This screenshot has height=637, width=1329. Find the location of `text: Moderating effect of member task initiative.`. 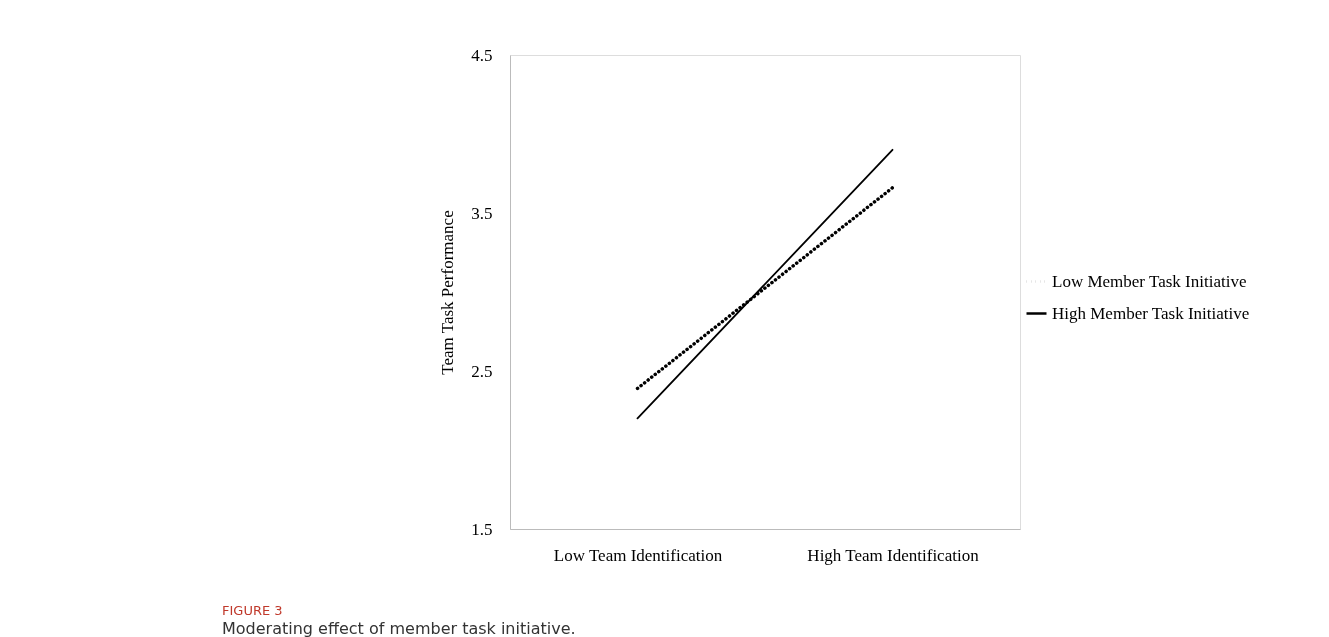

text: Moderating effect of member task initiative. is located at coordinates (399, 628).